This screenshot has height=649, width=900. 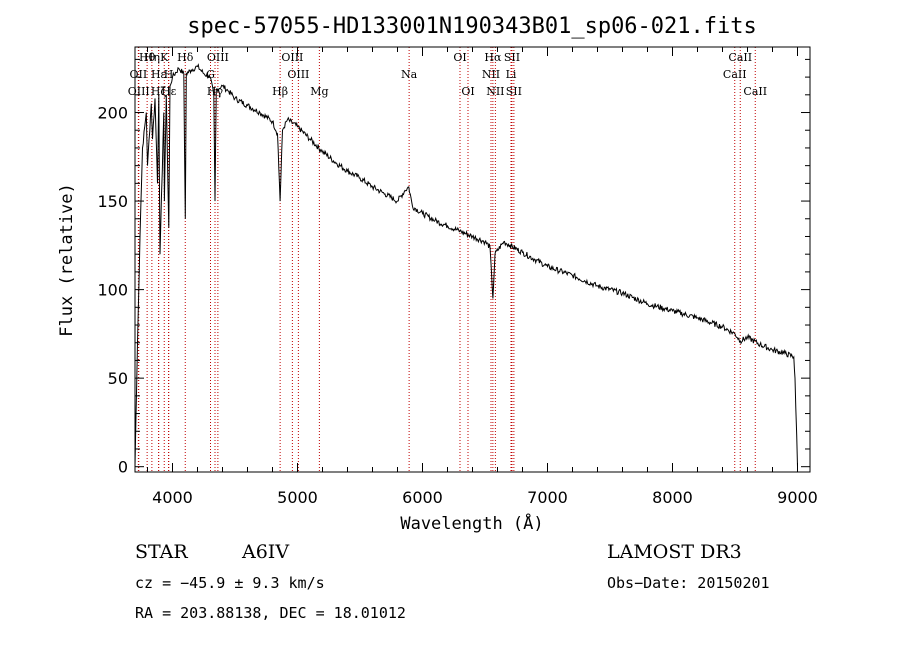 What do you see at coordinates (292, 57) in the screenshot?
I see `line-label-13: OIII` at bounding box center [292, 57].